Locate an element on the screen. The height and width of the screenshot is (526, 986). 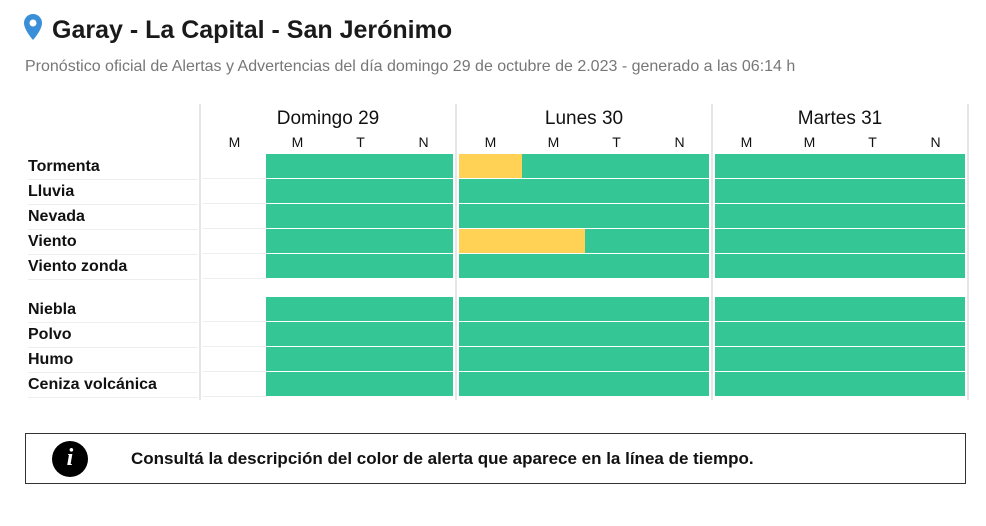
phenomenon-label: Lluvia is located at coordinates (113, 192).